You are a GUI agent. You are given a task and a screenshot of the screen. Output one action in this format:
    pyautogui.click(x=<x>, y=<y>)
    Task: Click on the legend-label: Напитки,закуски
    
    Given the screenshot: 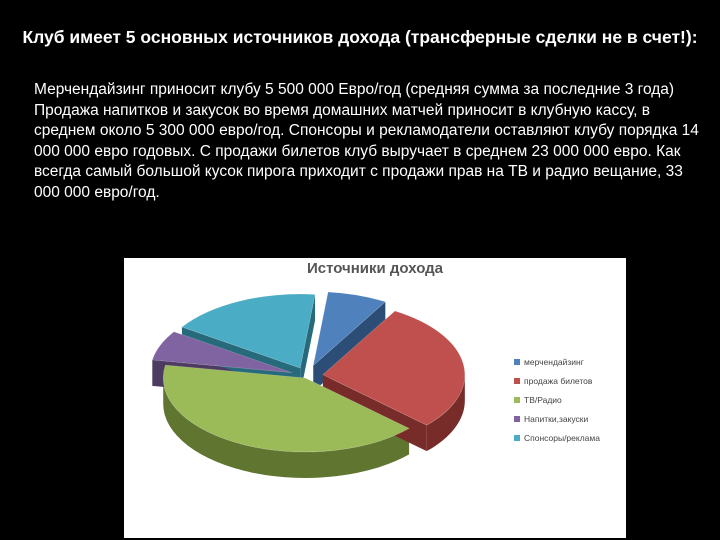 What is the action you would take?
    pyautogui.click(x=556, y=418)
    